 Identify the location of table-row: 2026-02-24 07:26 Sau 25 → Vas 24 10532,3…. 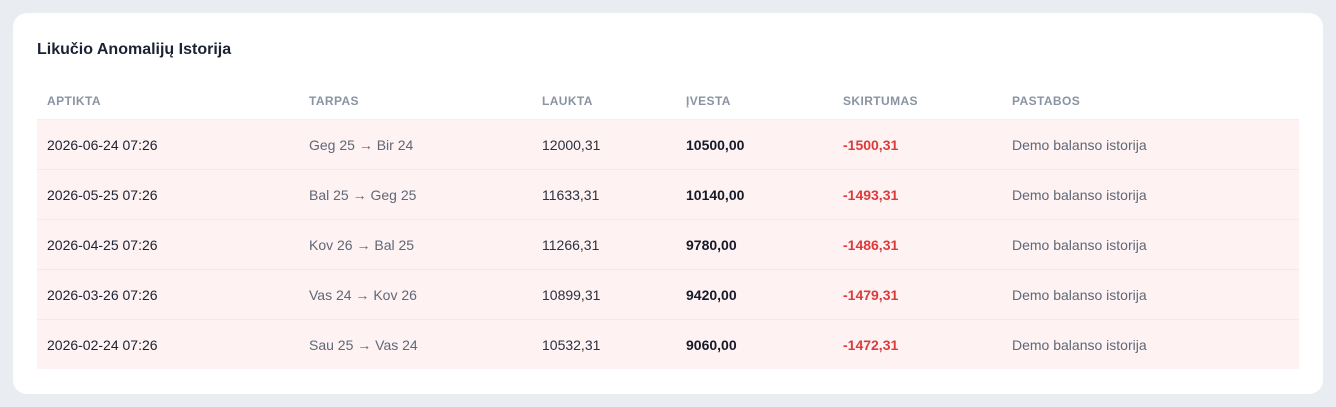
(668, 345).